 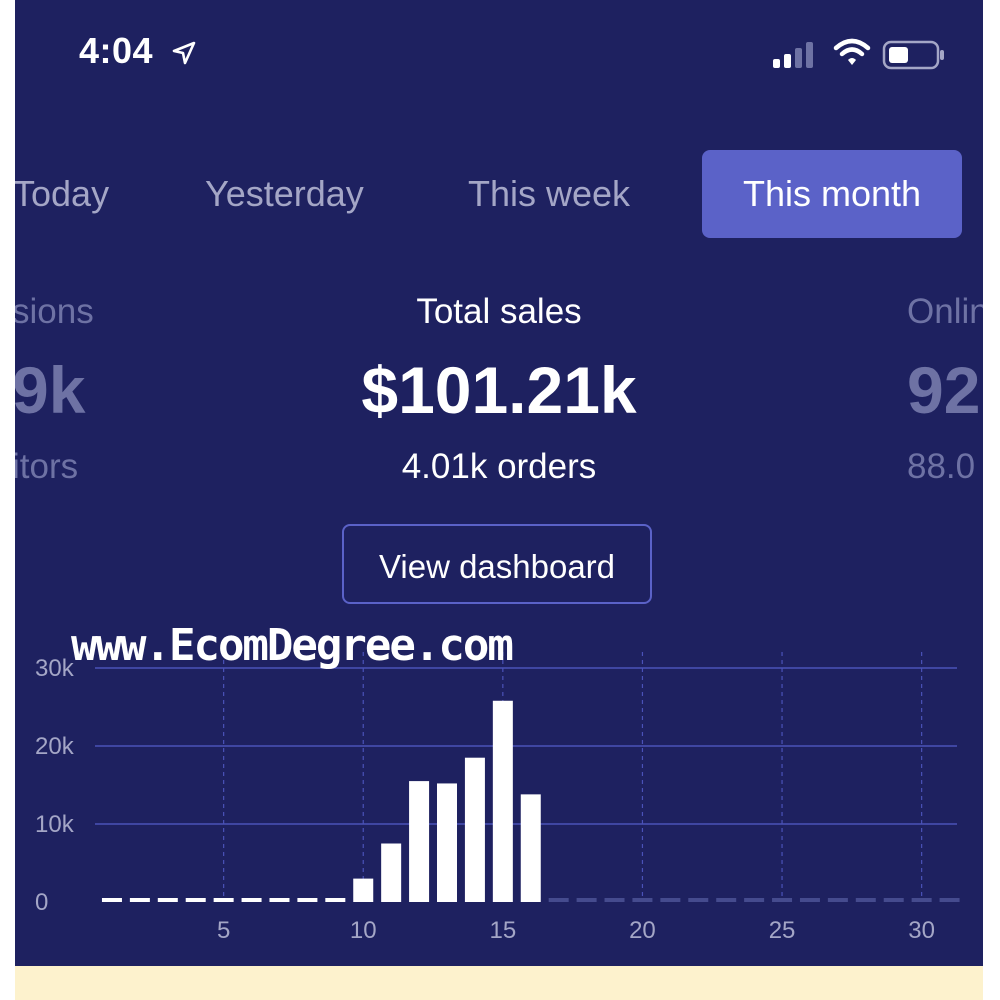 I want to click on cellular-signal-icon, so click(x=793, y=55).